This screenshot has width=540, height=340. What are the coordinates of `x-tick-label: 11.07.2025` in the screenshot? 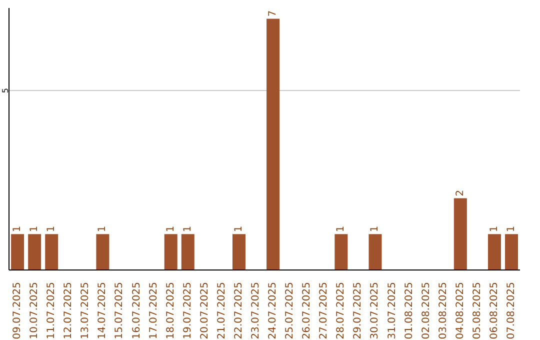 It's located at (52, 311).